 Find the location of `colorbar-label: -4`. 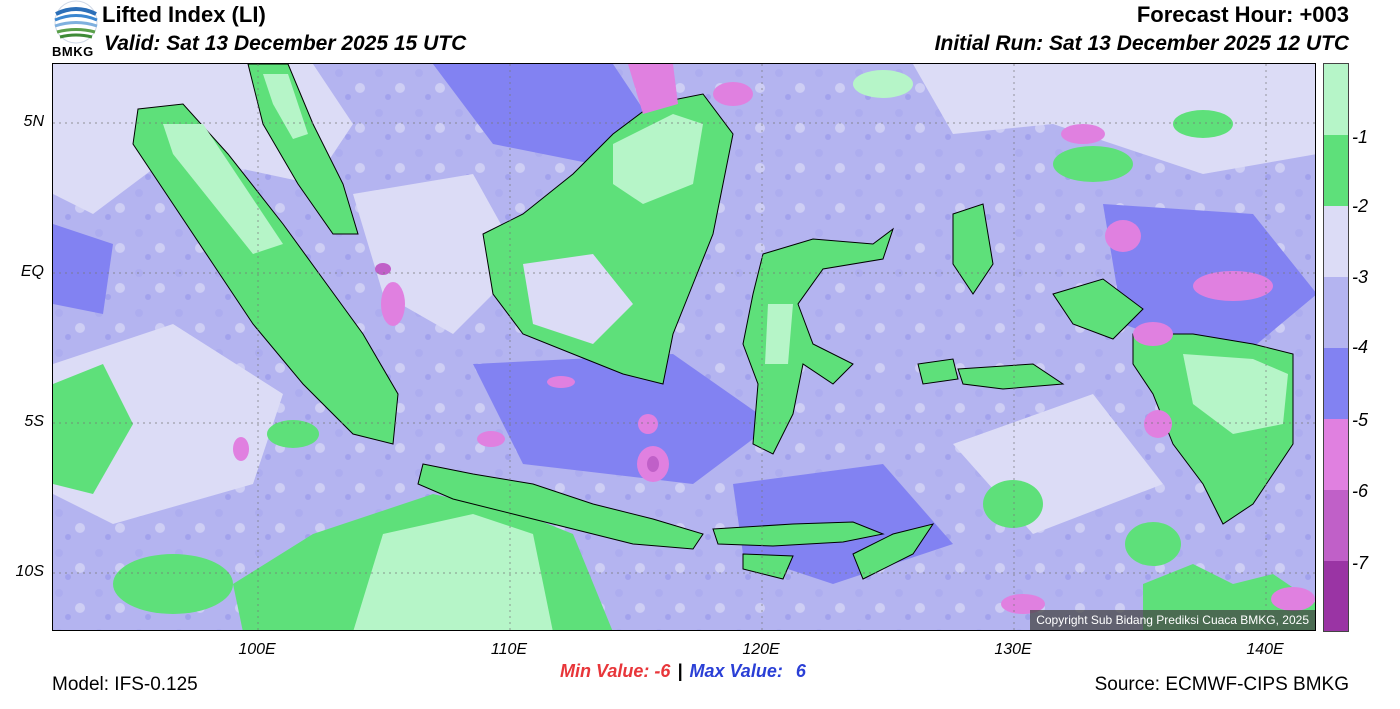

colorbar-label: -4 is located at coordinates (1360, 347).